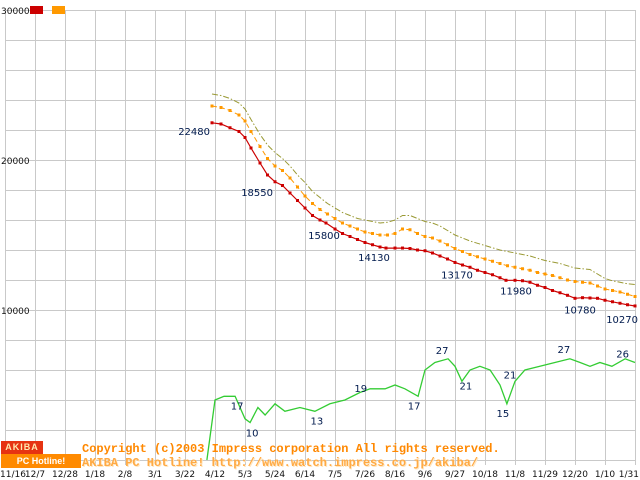 Image resolution: width=640 pixels, height=480 pixels. What do you see at coordinates (425, 475) in the screenshot?
I see `x-axis-label: 9/6` at bounding box center [425, 475].